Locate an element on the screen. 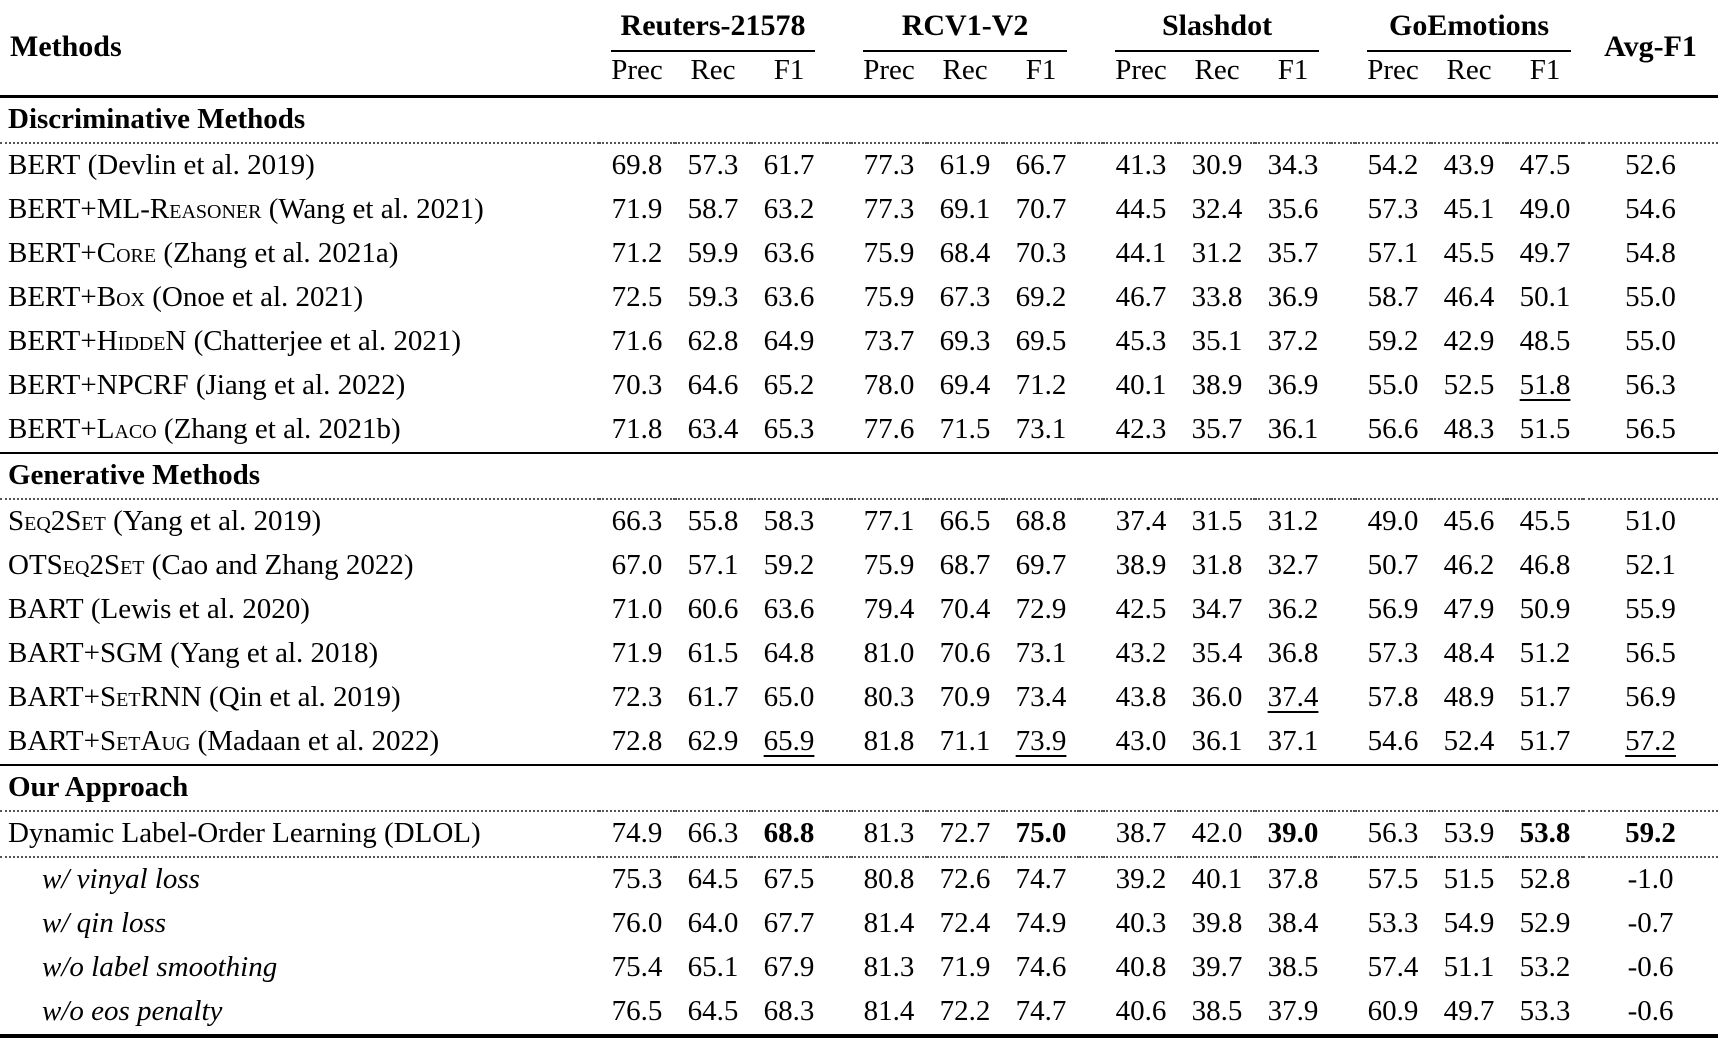  group-header-goemotions: GoEmotions is located at coordinates (1469, 26).